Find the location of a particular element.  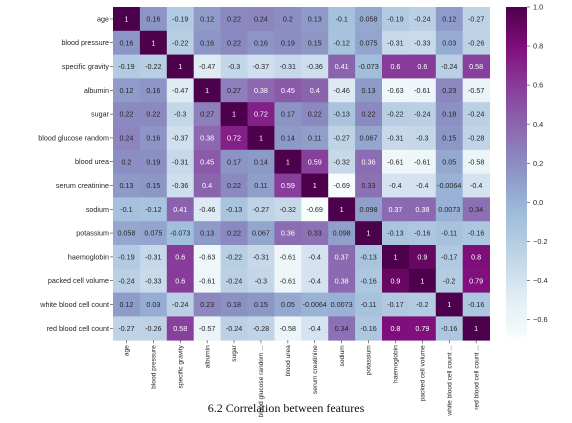

cell-value-label: 0.17 is located at coordinates (288, 114).